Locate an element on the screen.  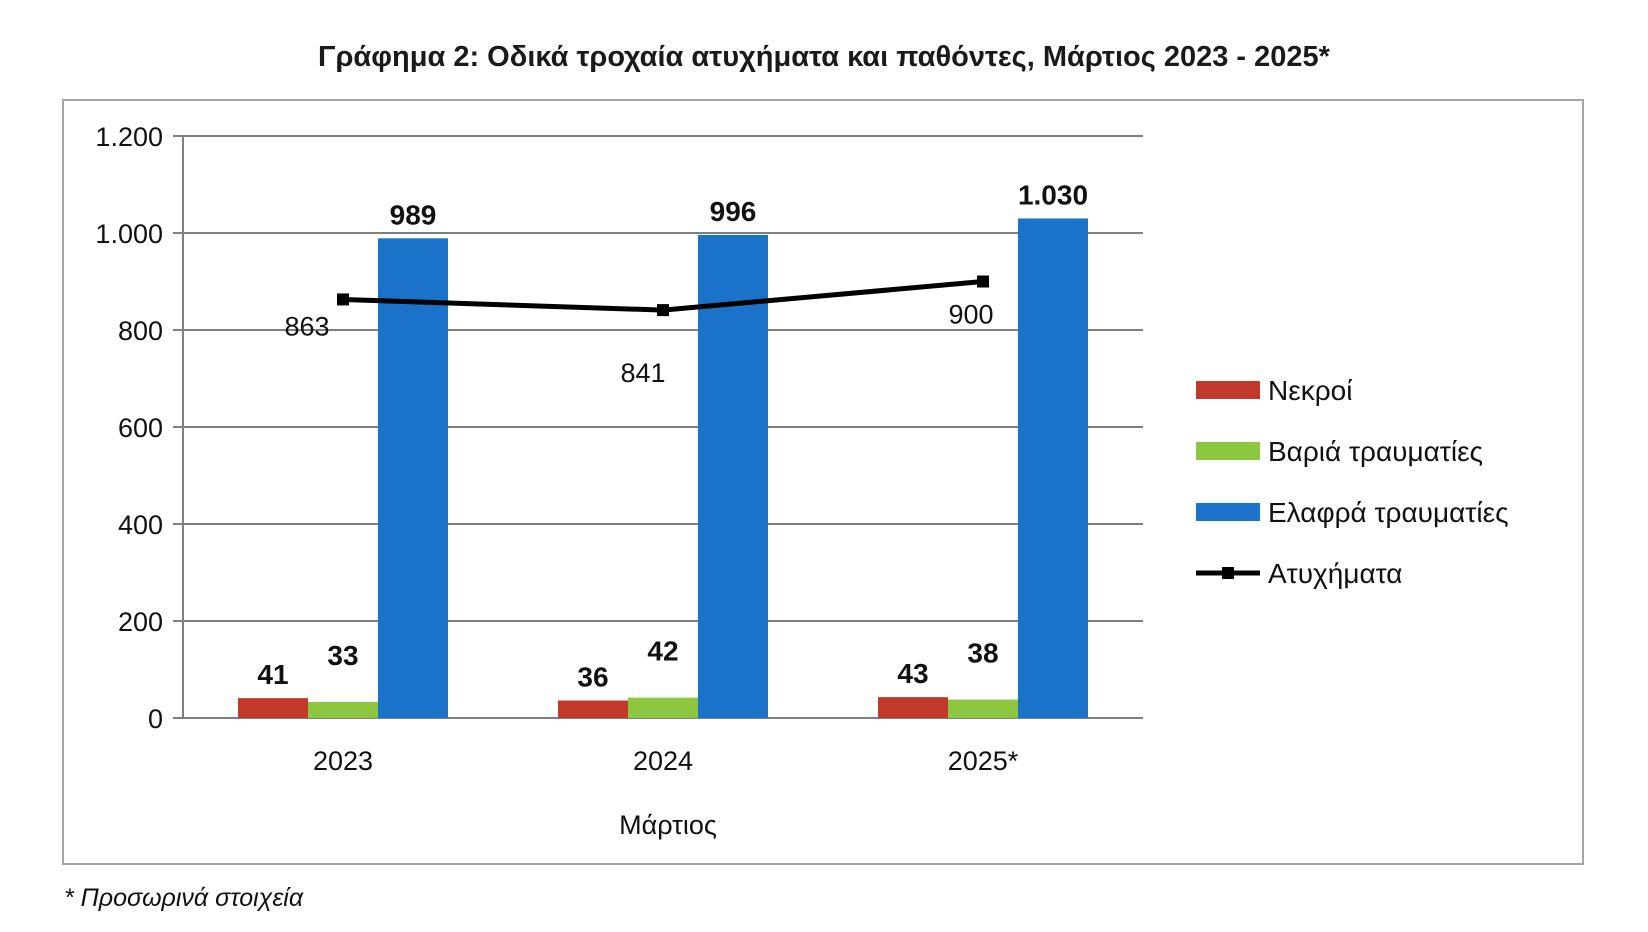
legend-label: Βαριά τραυματίες is located at coordinates (1375, 451).